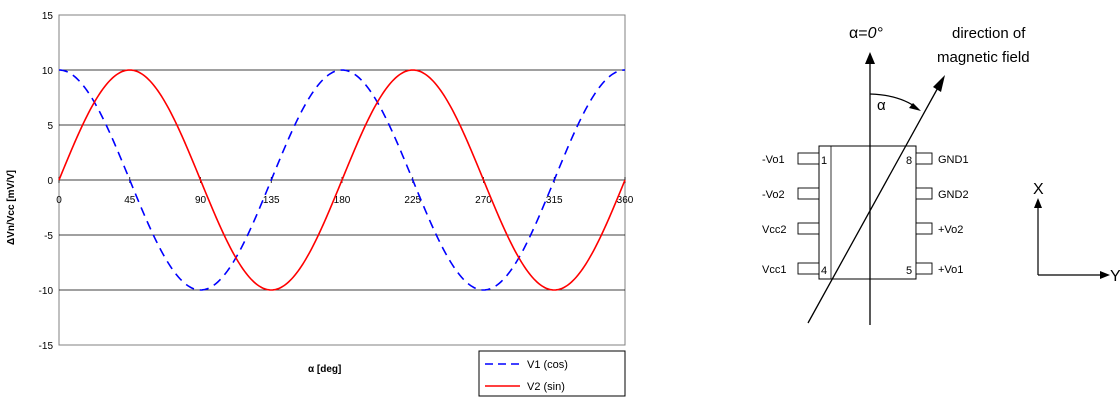 This screenshot has height=398, width=1120. What do you see at coordinates (866, 33) in the screenshot?
I see `alpha-zero-label: α=0°` at bounding box center [866, 33].